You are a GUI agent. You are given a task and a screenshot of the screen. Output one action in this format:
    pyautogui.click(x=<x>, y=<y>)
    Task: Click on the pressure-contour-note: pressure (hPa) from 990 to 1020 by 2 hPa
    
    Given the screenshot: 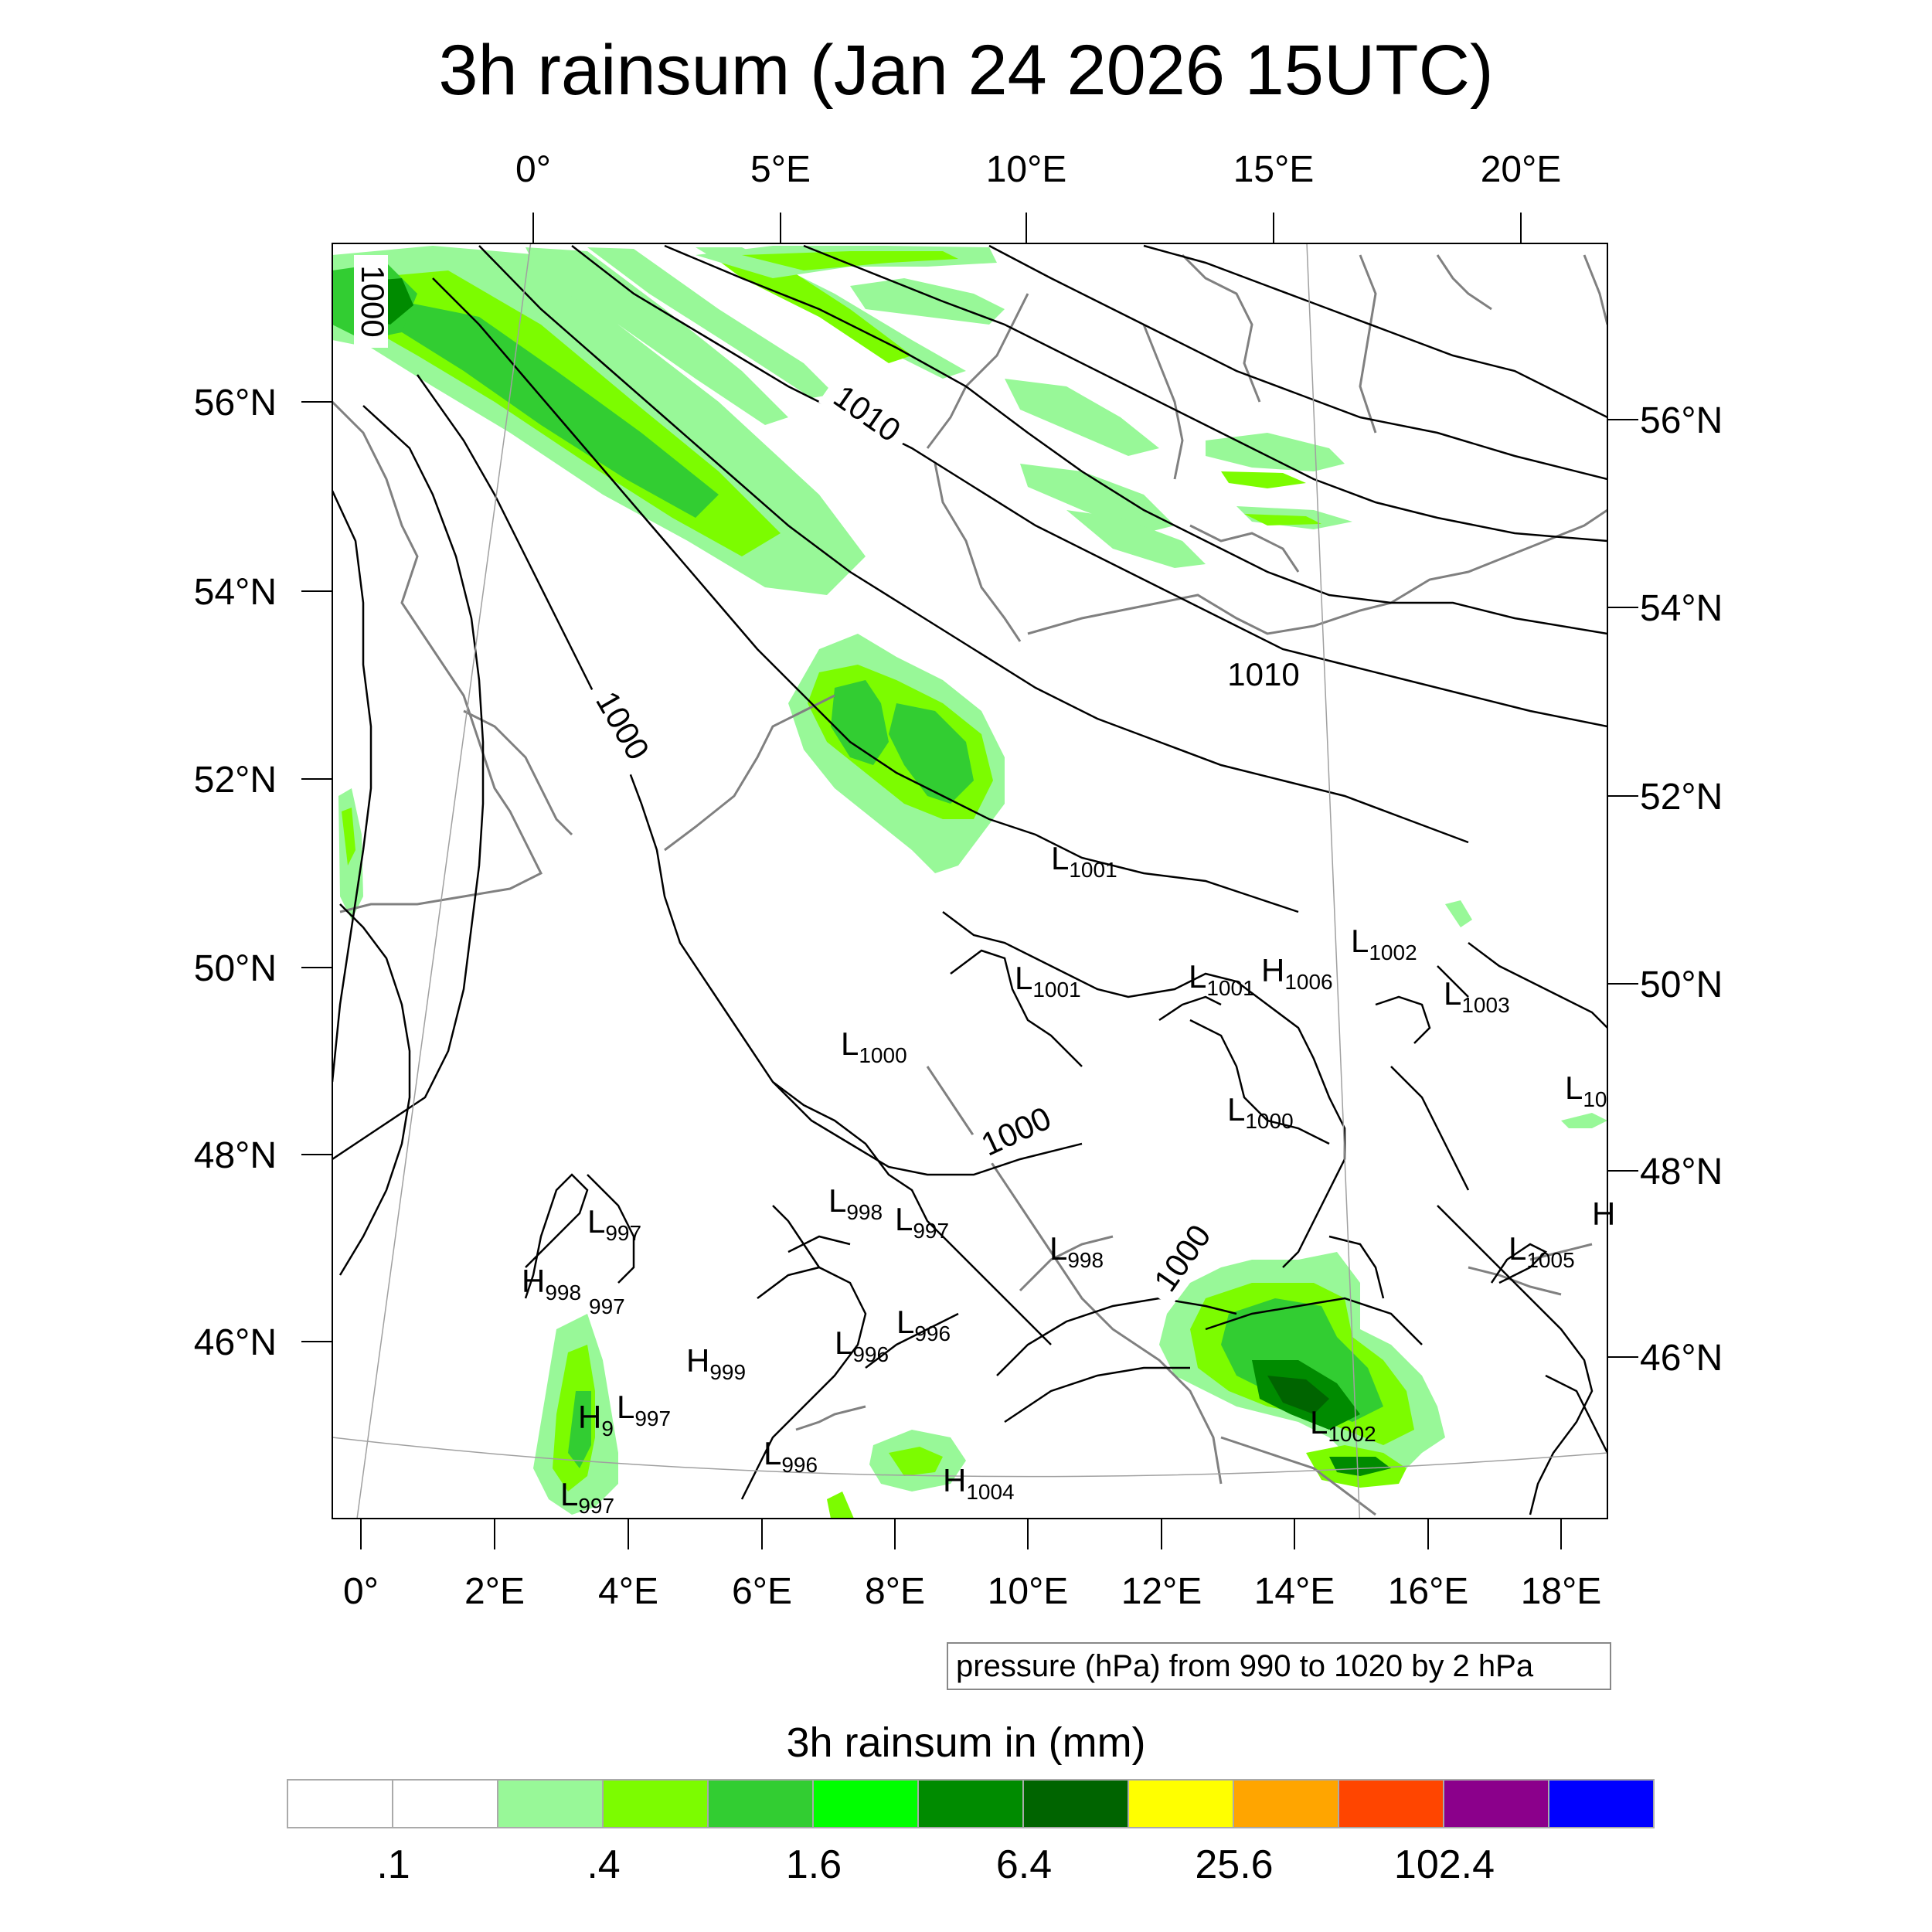 What is the action you would take?
    pyautogui.click(x=1279, y=1666)
    